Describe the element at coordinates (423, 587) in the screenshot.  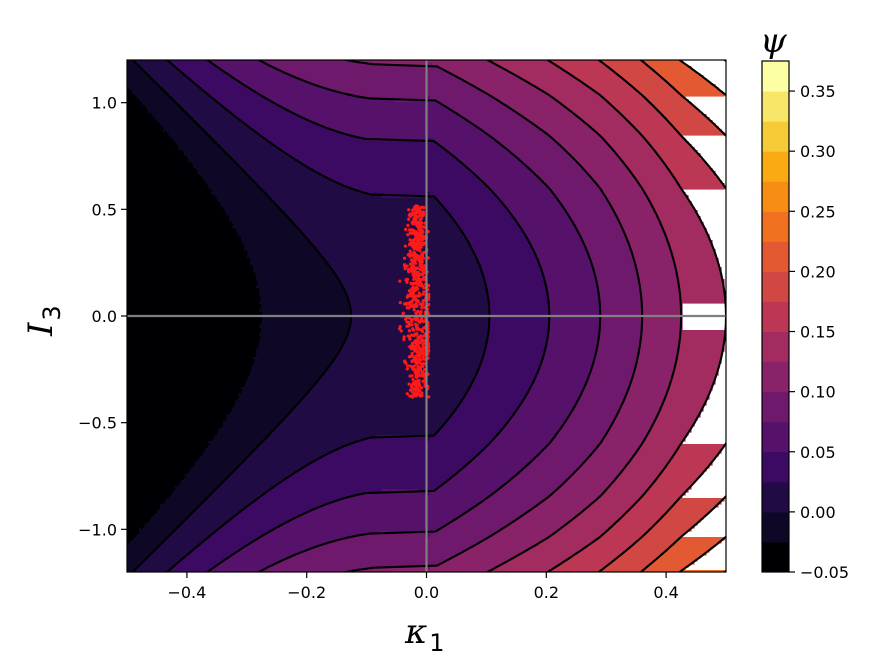
I see `x-axis: −0.4 −0.2 0.0 0.2 0.4` at that location.